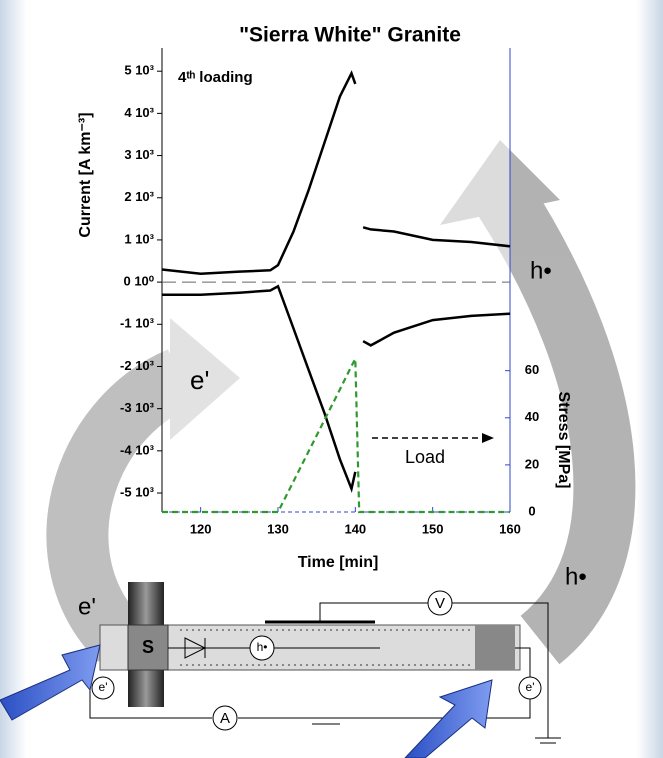 This screenshot has width=663, height=758. Describe the element at coordinates (146, 603) in the screenshot. I see `piston-top` at that location.